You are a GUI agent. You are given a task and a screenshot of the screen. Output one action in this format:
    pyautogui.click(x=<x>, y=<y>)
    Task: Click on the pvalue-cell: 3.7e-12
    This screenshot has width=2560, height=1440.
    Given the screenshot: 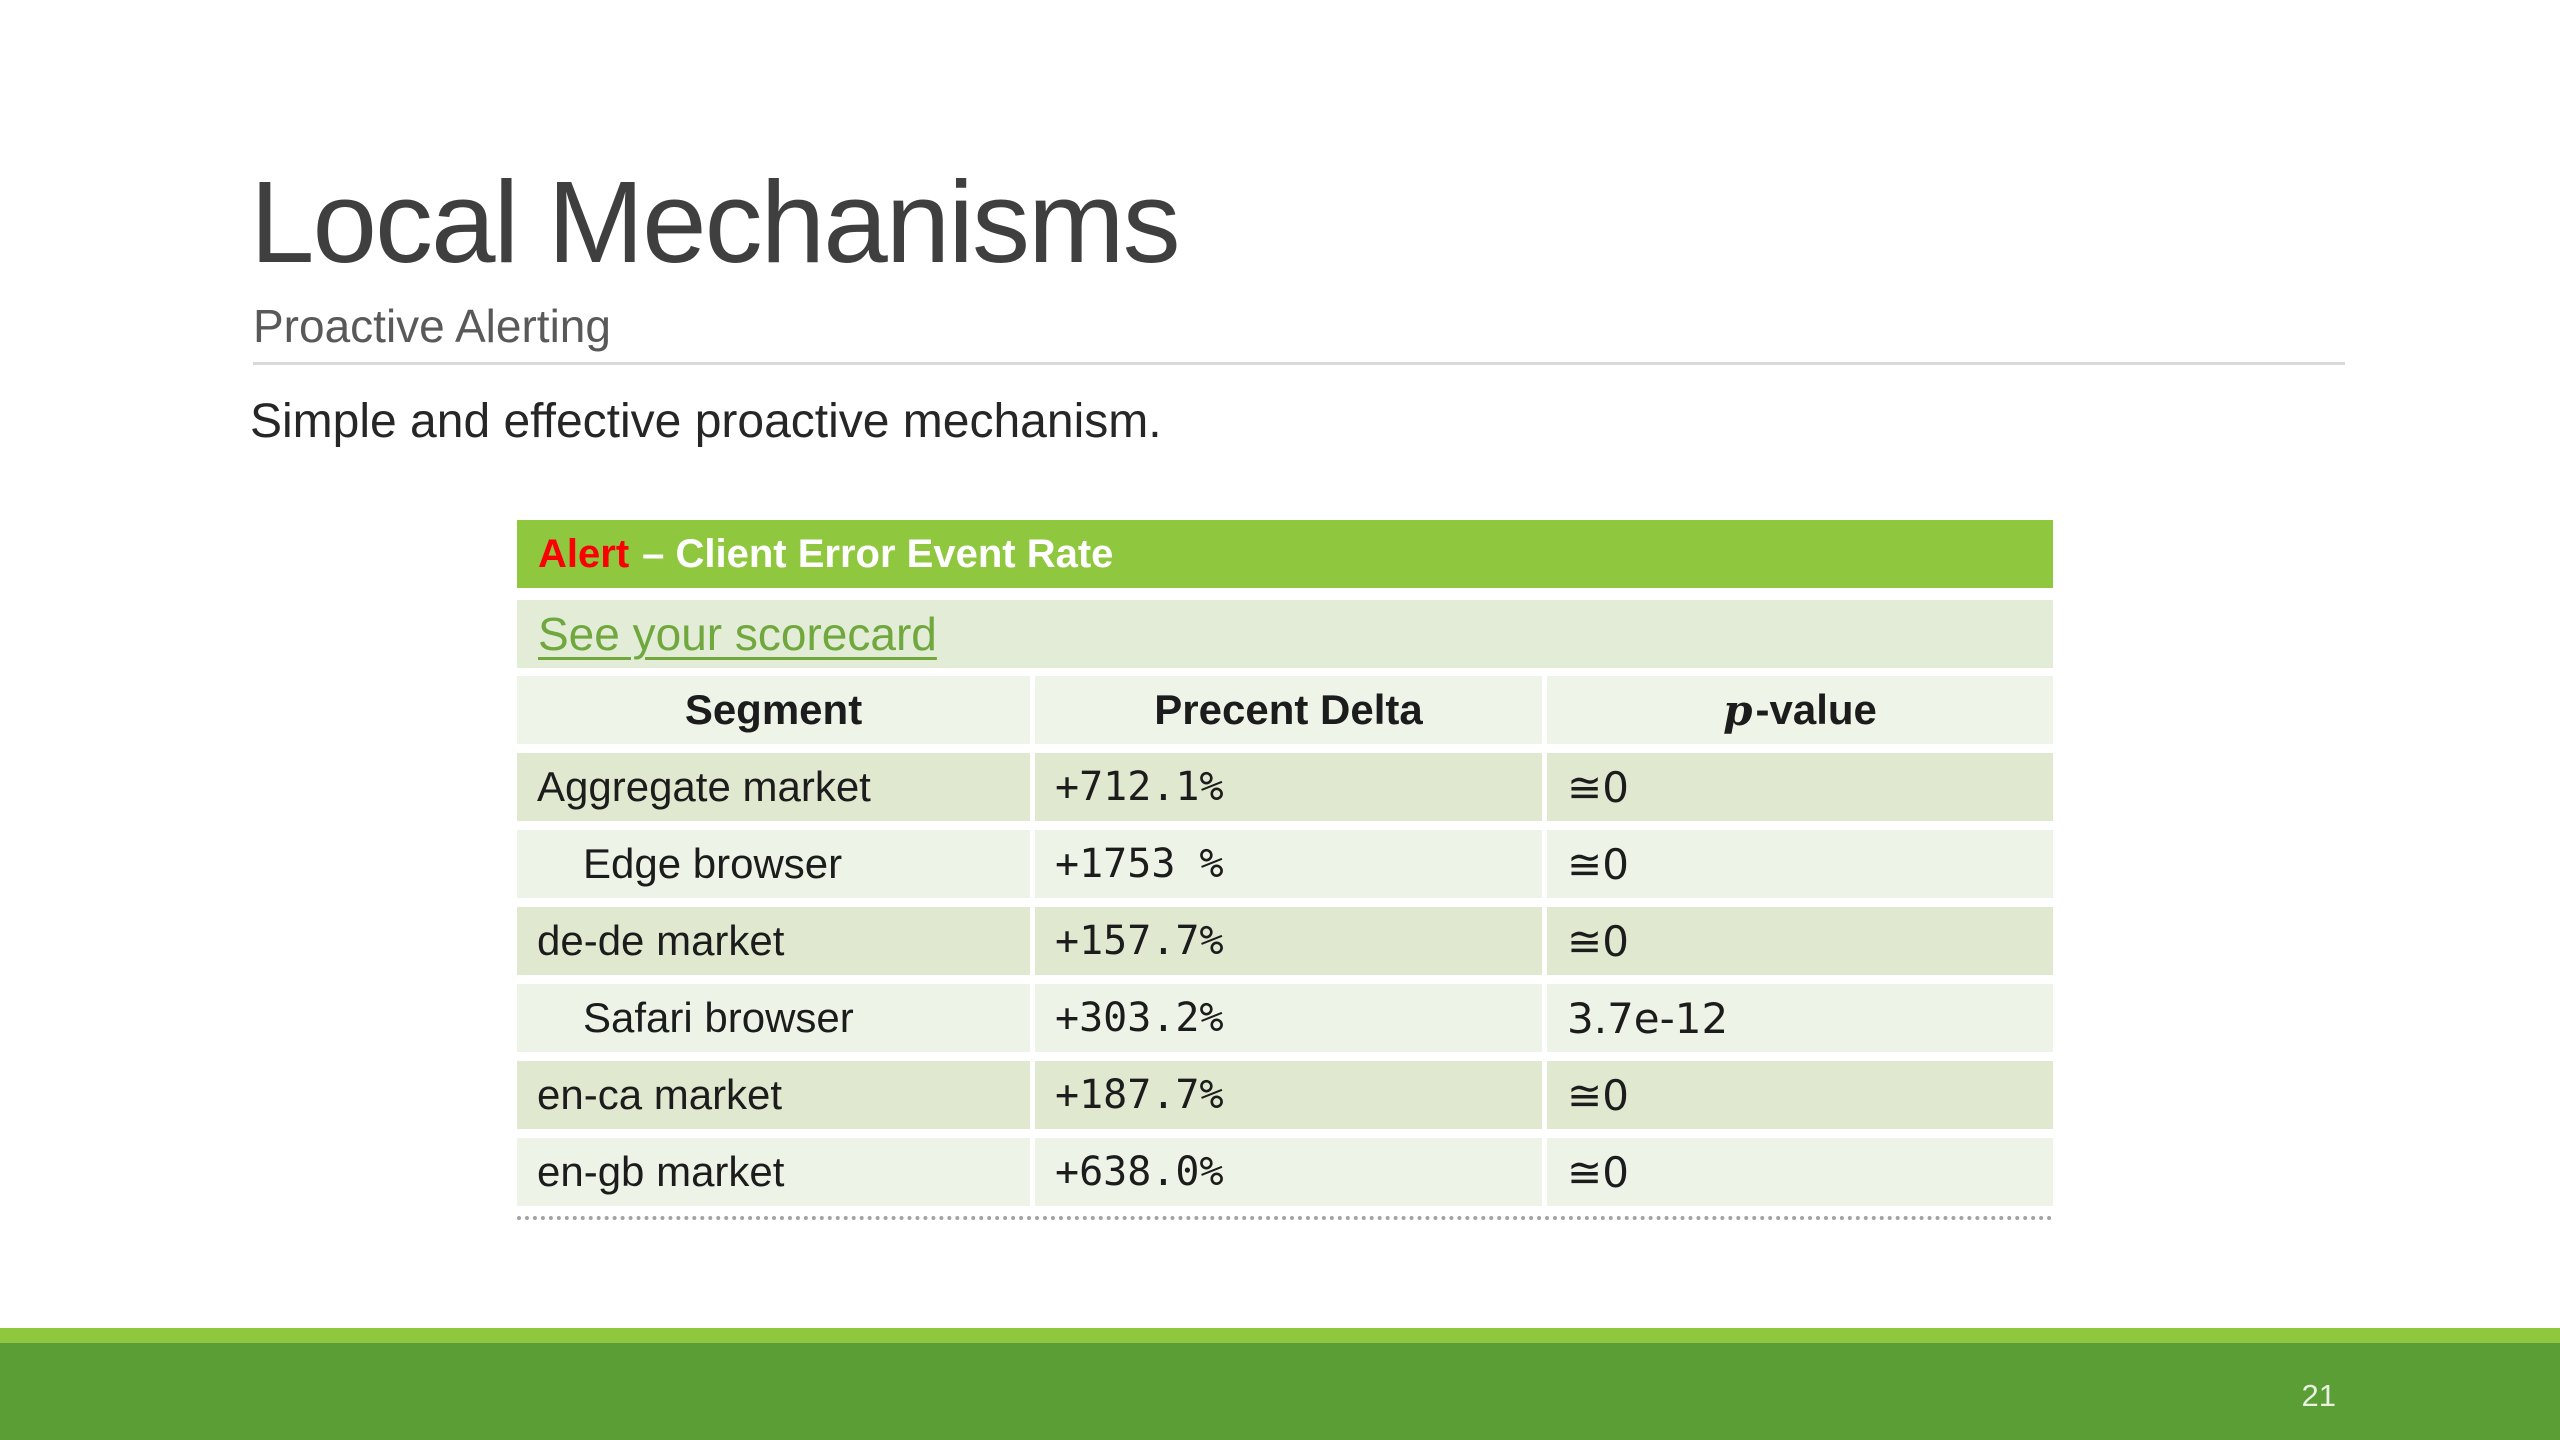 What is the action you would take?
    pyautogui.click(x=1797, y=1018)
    